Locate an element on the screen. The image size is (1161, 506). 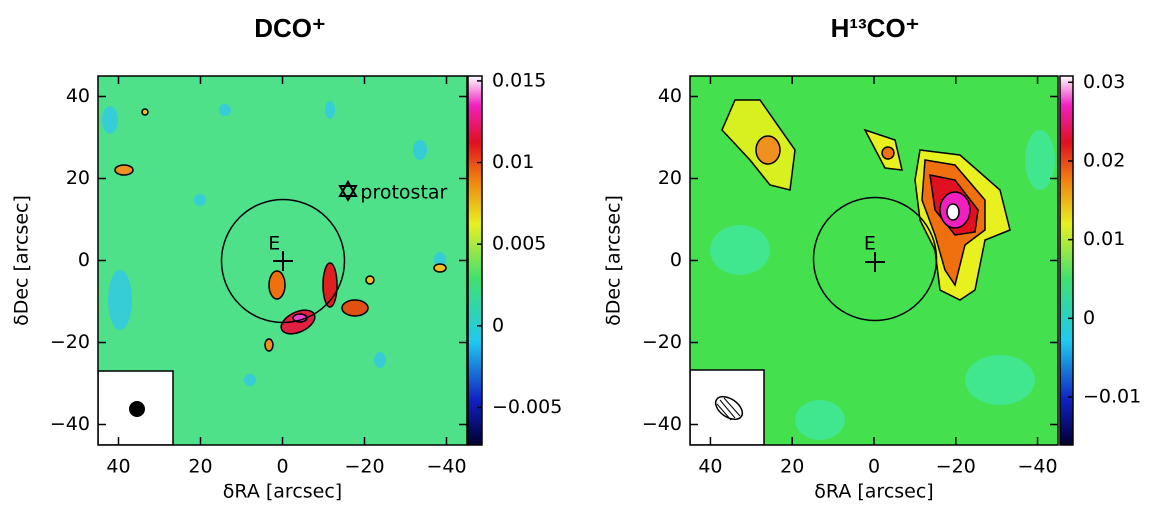
colorbar-tick-label: 0.015 is located at coordinates (519, 80).